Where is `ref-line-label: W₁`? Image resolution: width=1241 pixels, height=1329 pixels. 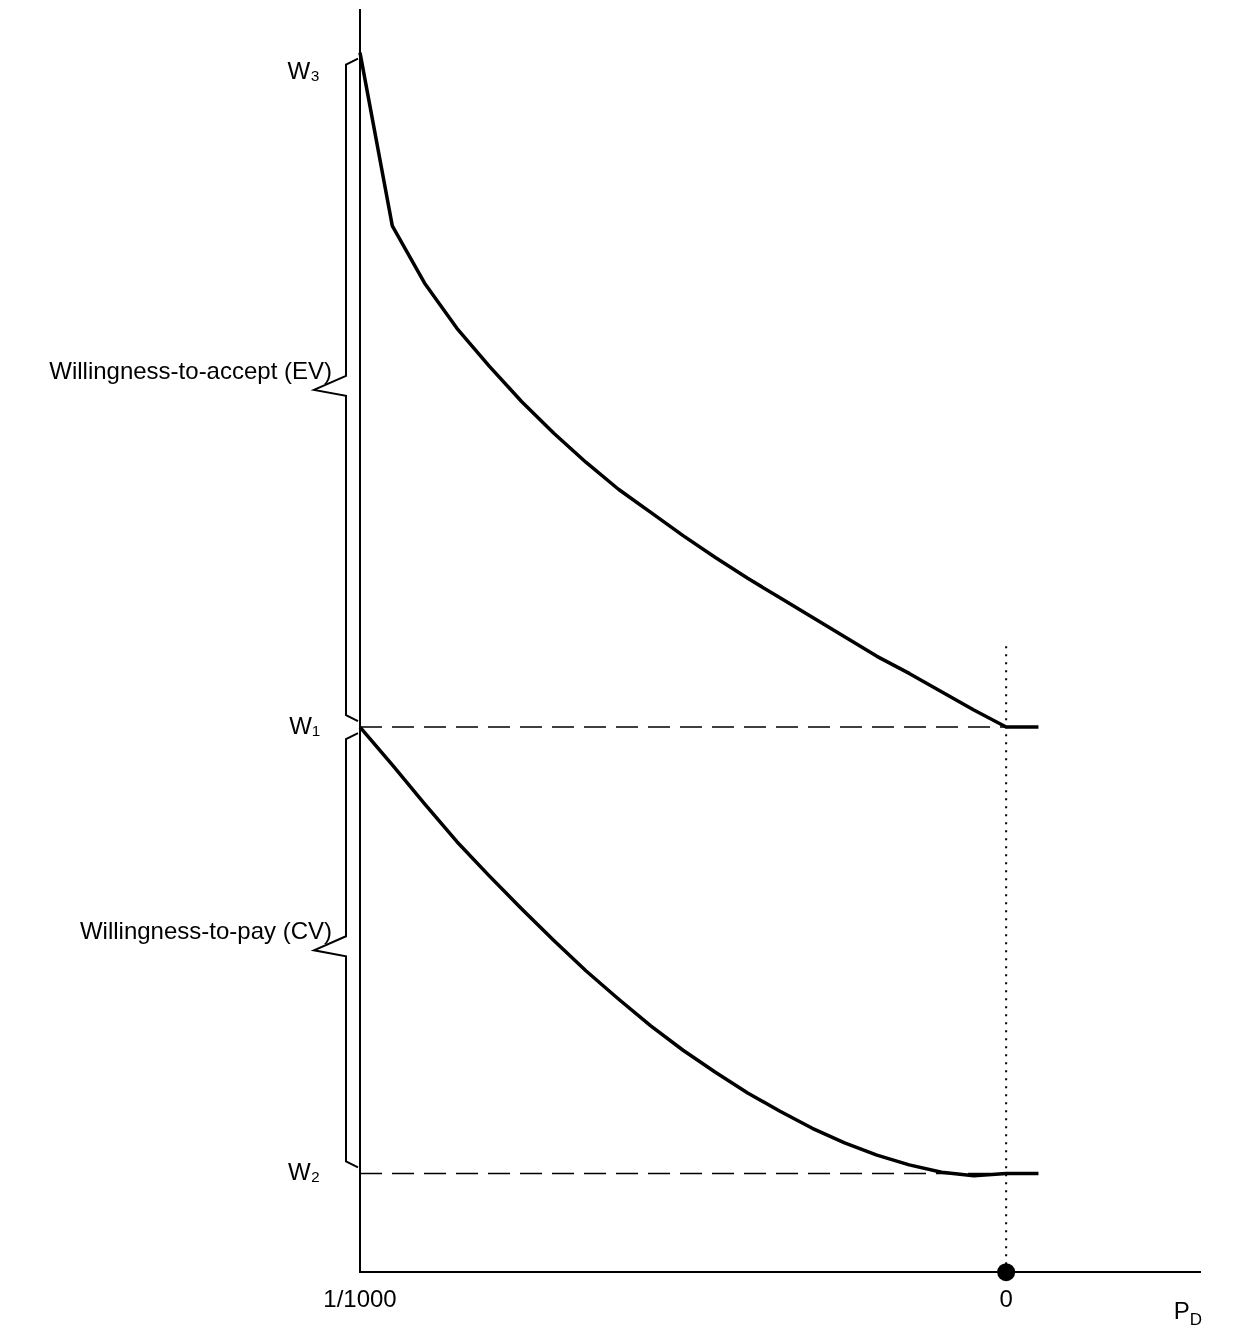 ref-line-label: W₁ is located at coordinates (304, 725).